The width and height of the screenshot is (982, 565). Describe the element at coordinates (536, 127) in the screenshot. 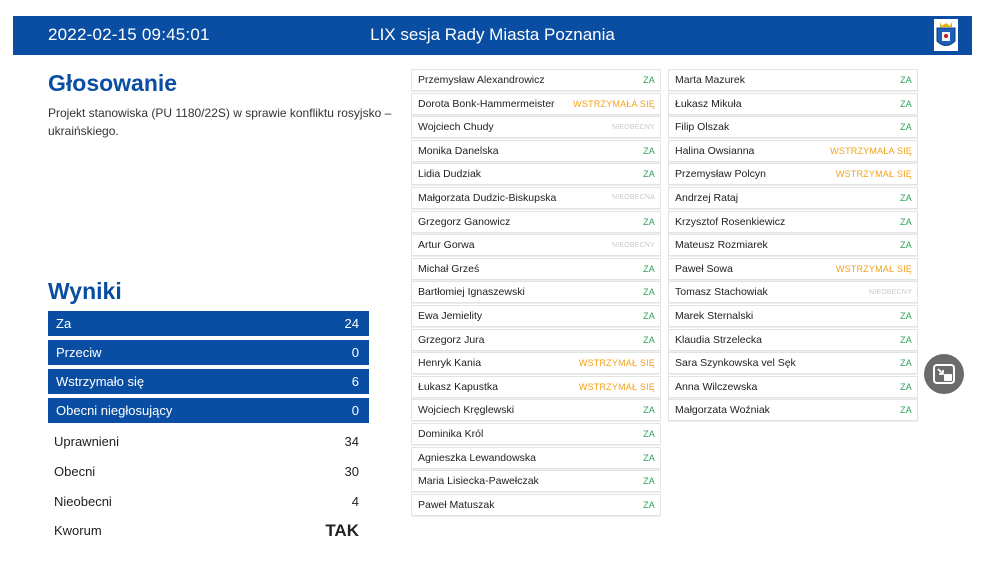

I see `vote-row: Wojciech Chudy NIEOBECNY` at that location.